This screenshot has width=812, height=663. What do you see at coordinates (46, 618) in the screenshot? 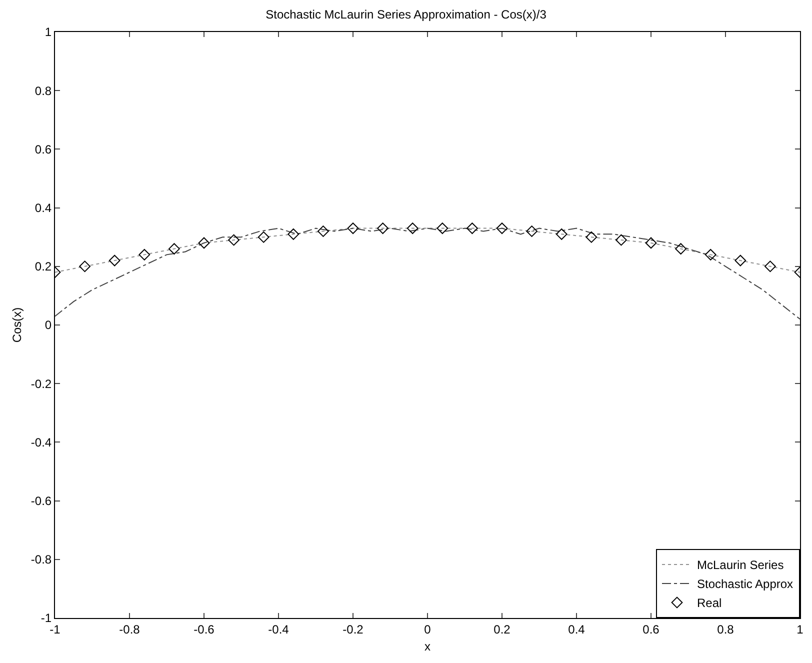
I see `y-tick-label: -1` at bounding box center [46, 618].